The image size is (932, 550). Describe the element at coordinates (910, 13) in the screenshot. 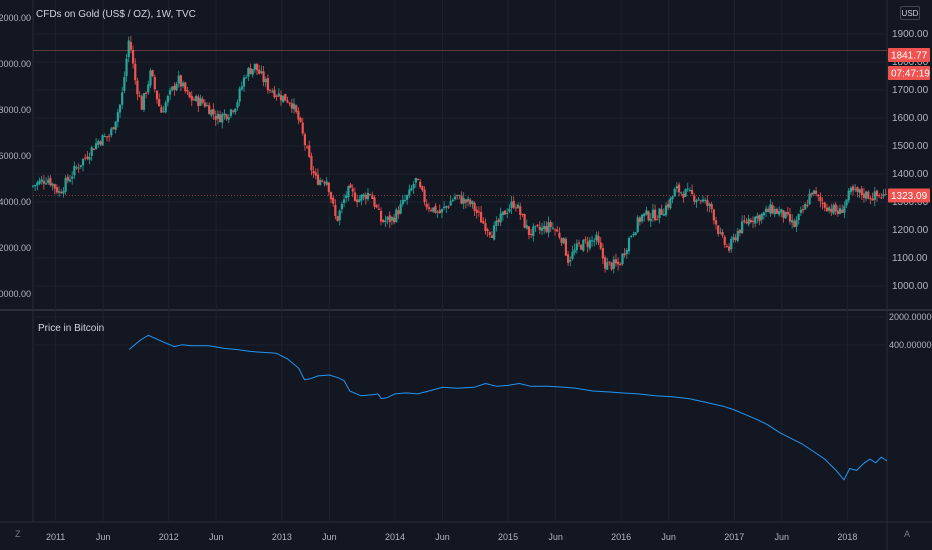

I see `currency-selector: USD` at that location.